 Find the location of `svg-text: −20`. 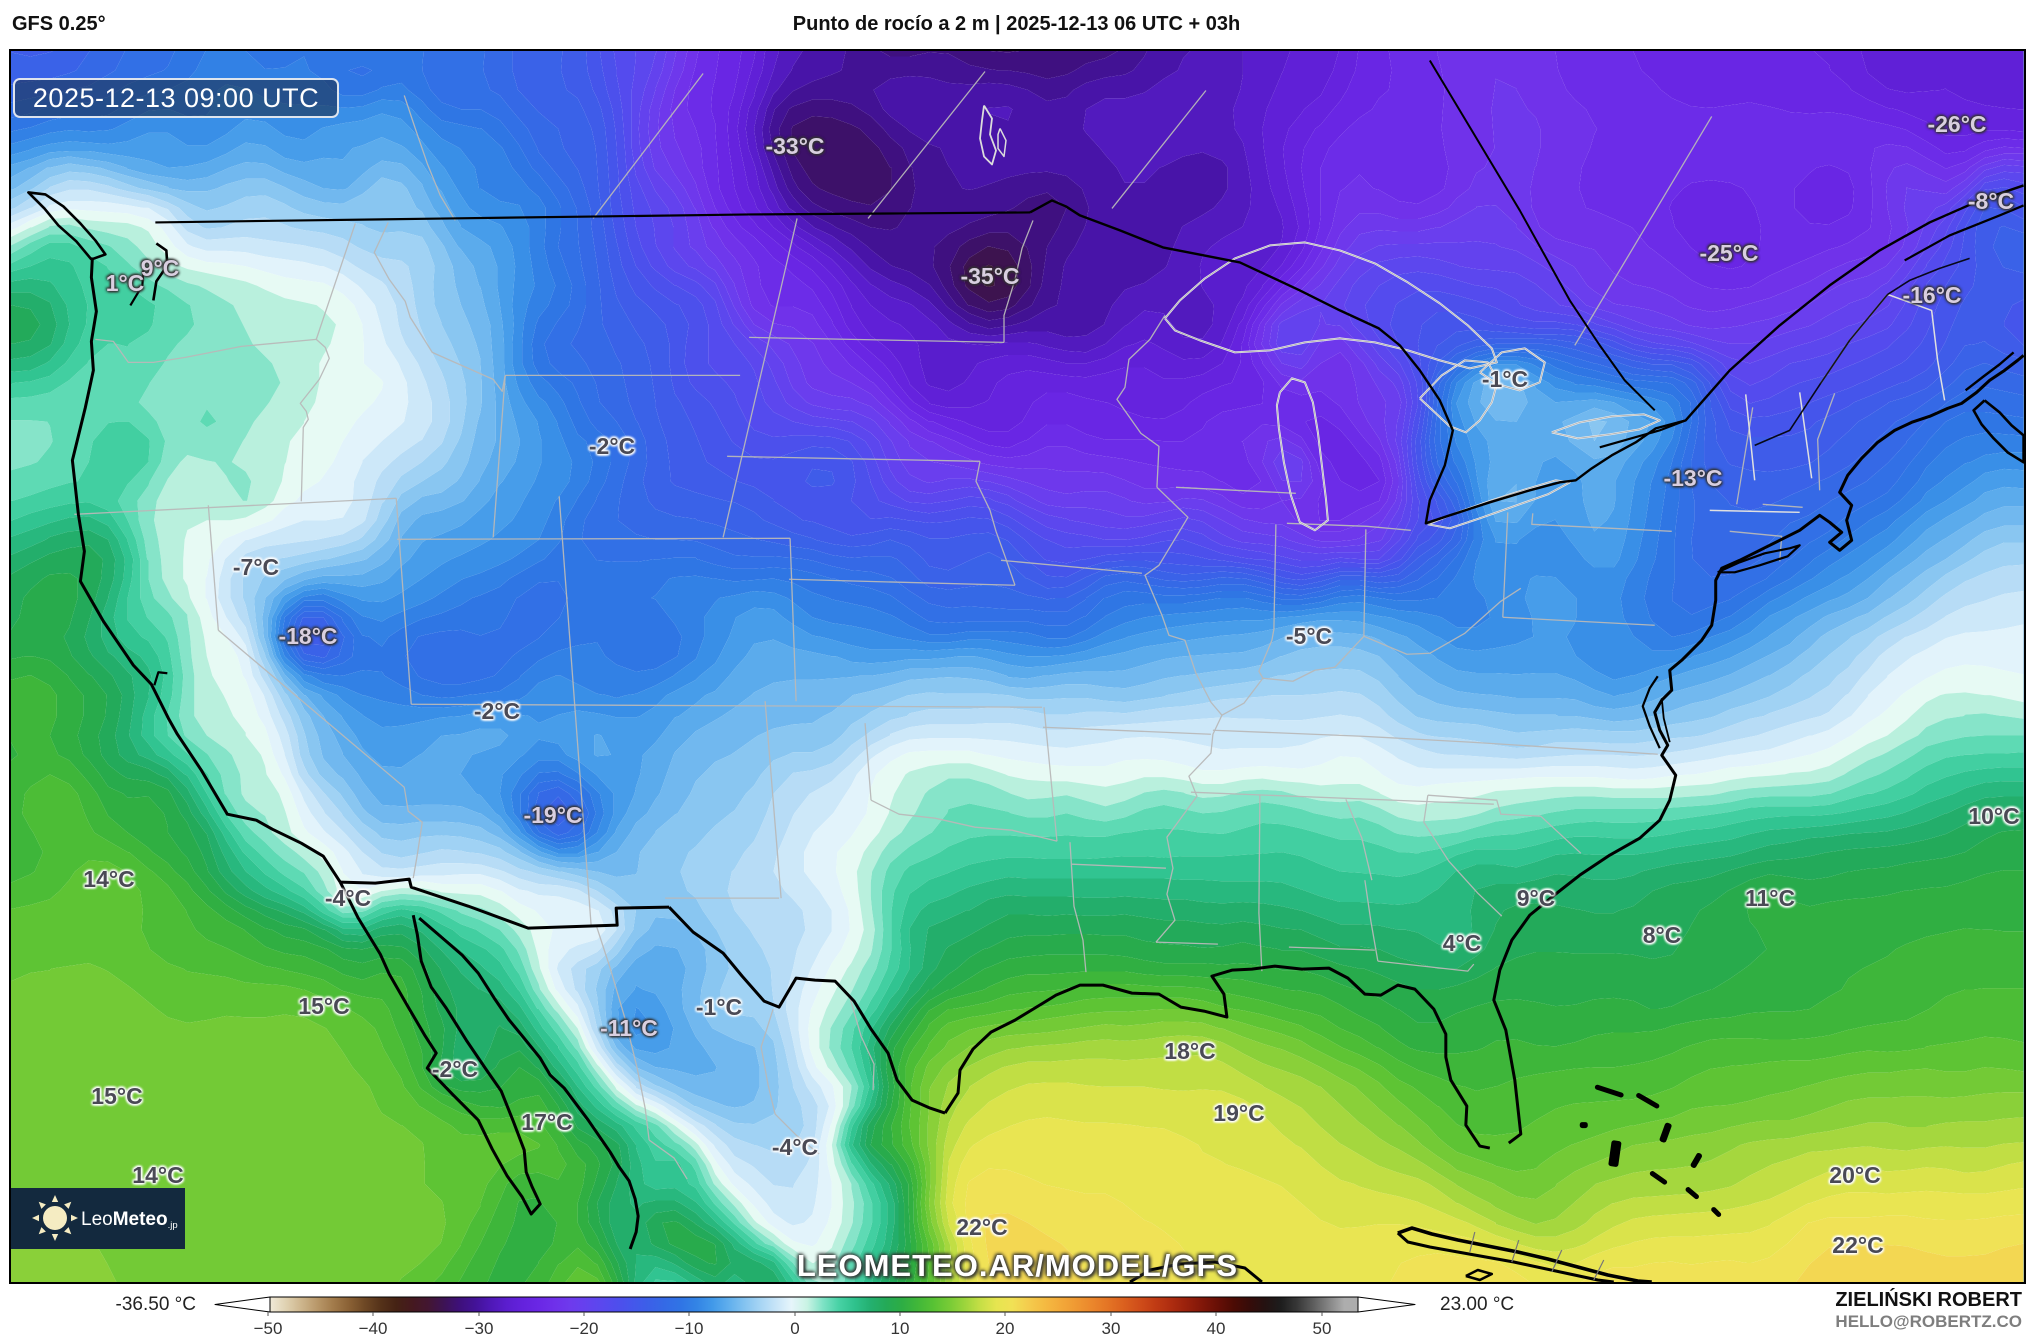

svg-text: −20 is located at coordinates (584, 1328).